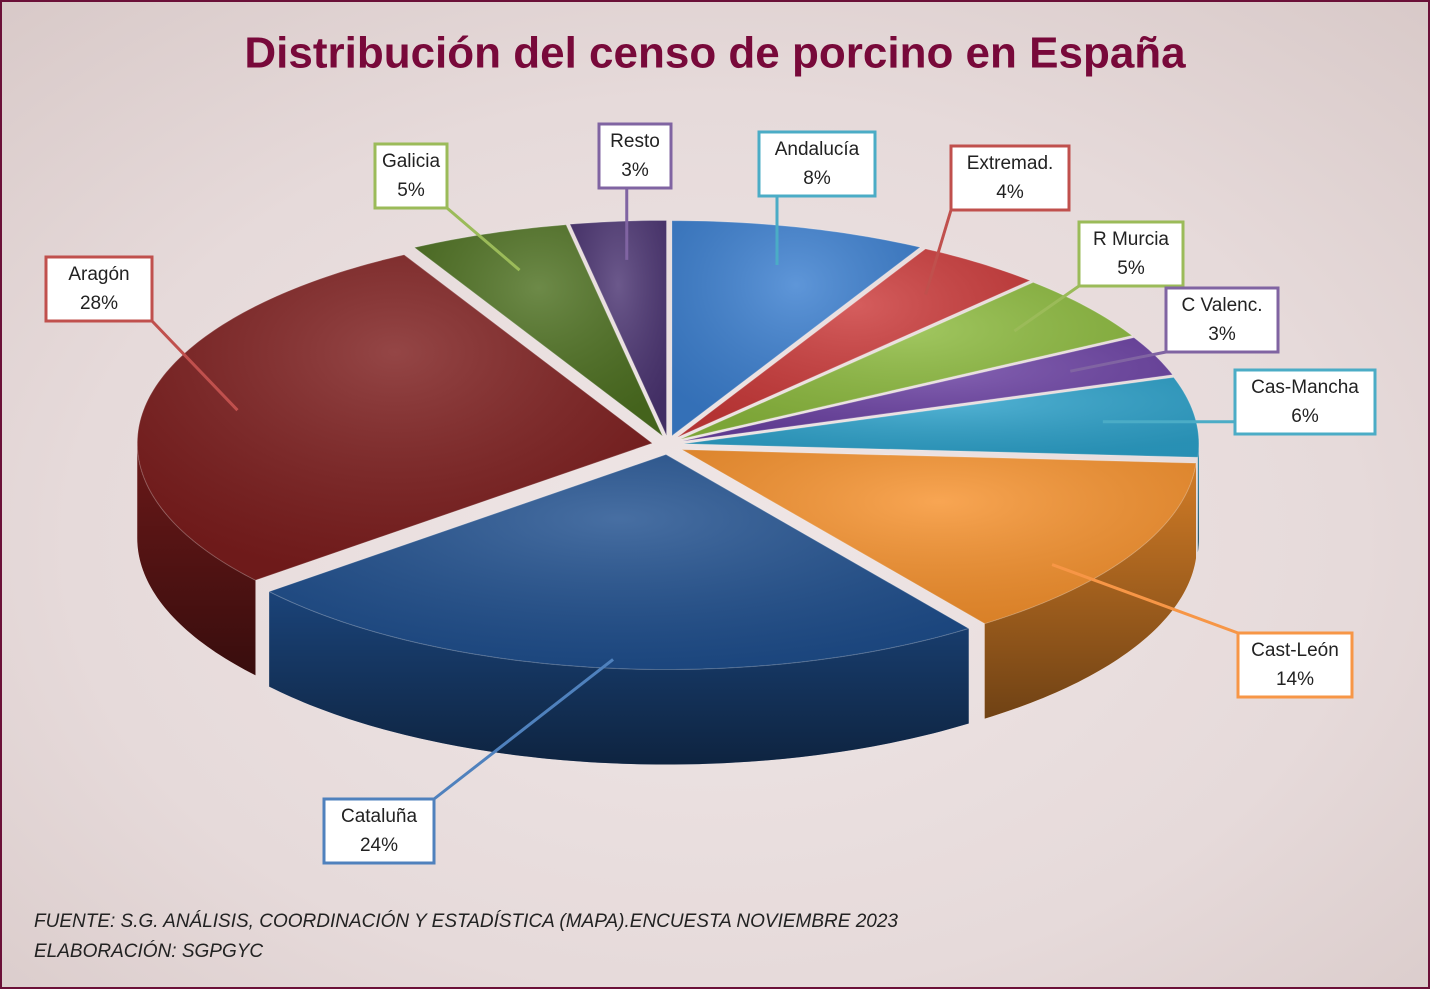 Image resolution: width=1430 pixels, height=989 pixels. What do you see at coordinates (379, 845) in the screenshot?
I see `label-value: 24%` at bounding box center [379, 845].